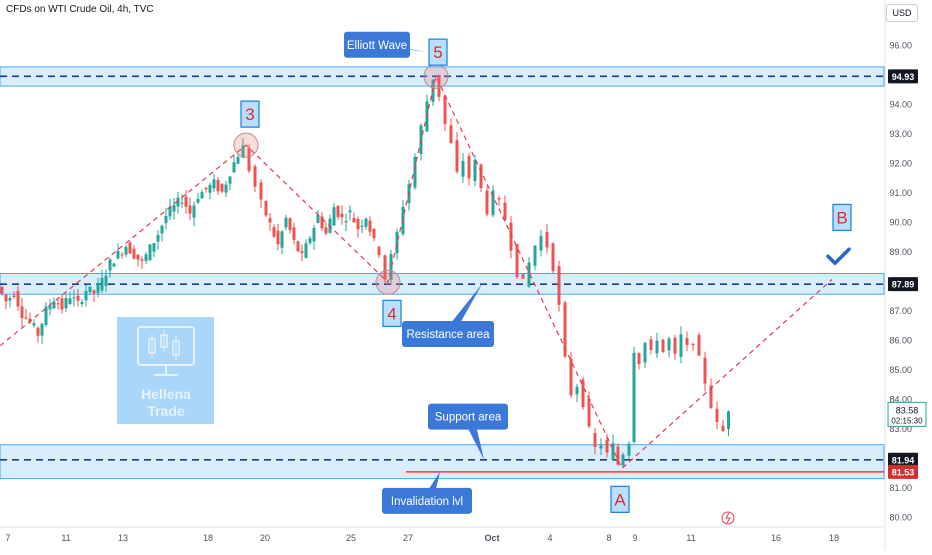 The width and height of the screenshot is (932, 555). What do you see at coordinates (80, 9) in the screenshot?
I see `symbol-title: CFDs on WTI Crude Oil, 4h, TVC` at bounding box center [80, 9].